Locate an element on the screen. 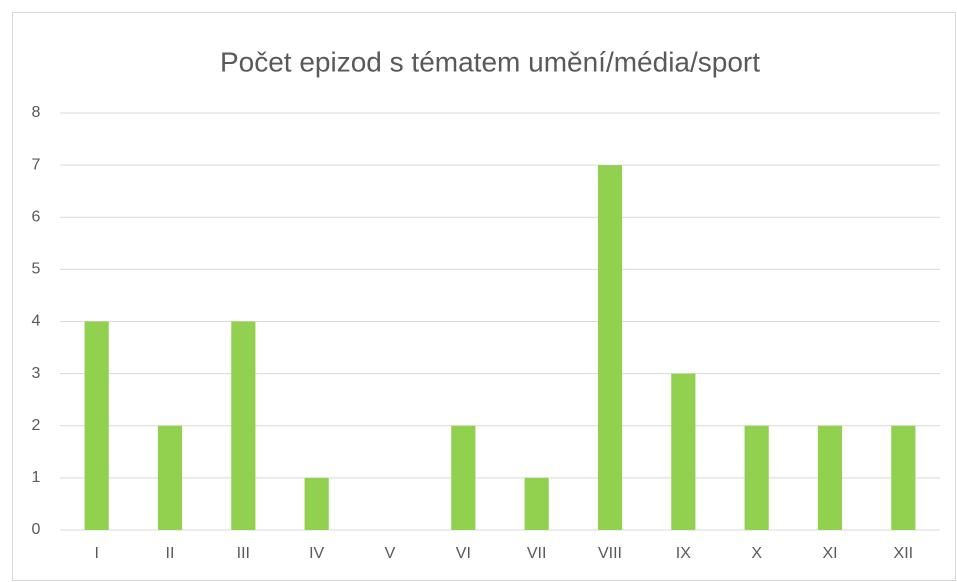 The height and width of the screenshot is (582, 957). chart-title: Počet epizod s tématem umění/média/sport is located at coordinates (490, 61).